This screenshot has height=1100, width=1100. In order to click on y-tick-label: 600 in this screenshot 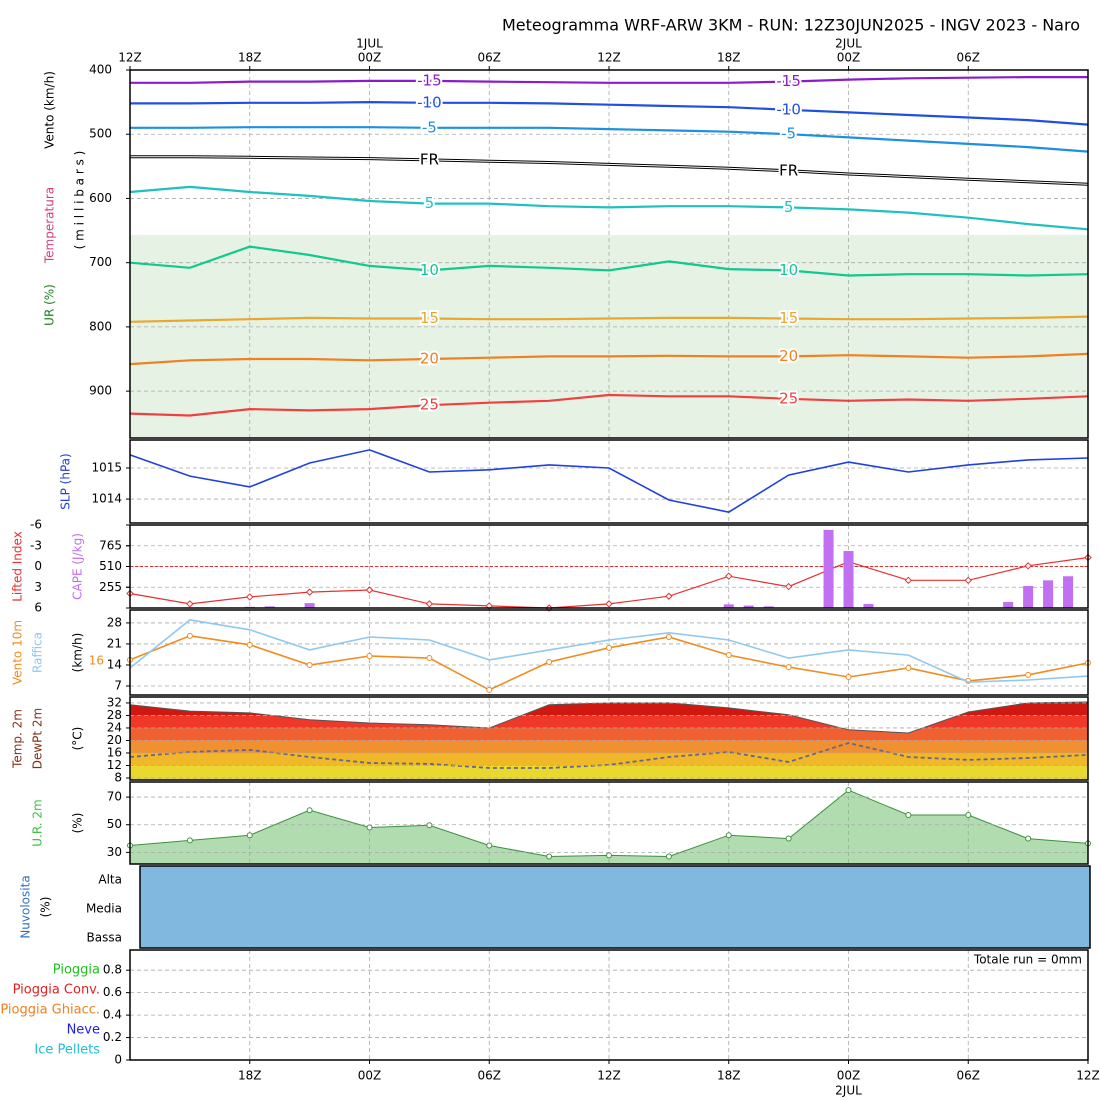, I will do `click(100, 198)`.